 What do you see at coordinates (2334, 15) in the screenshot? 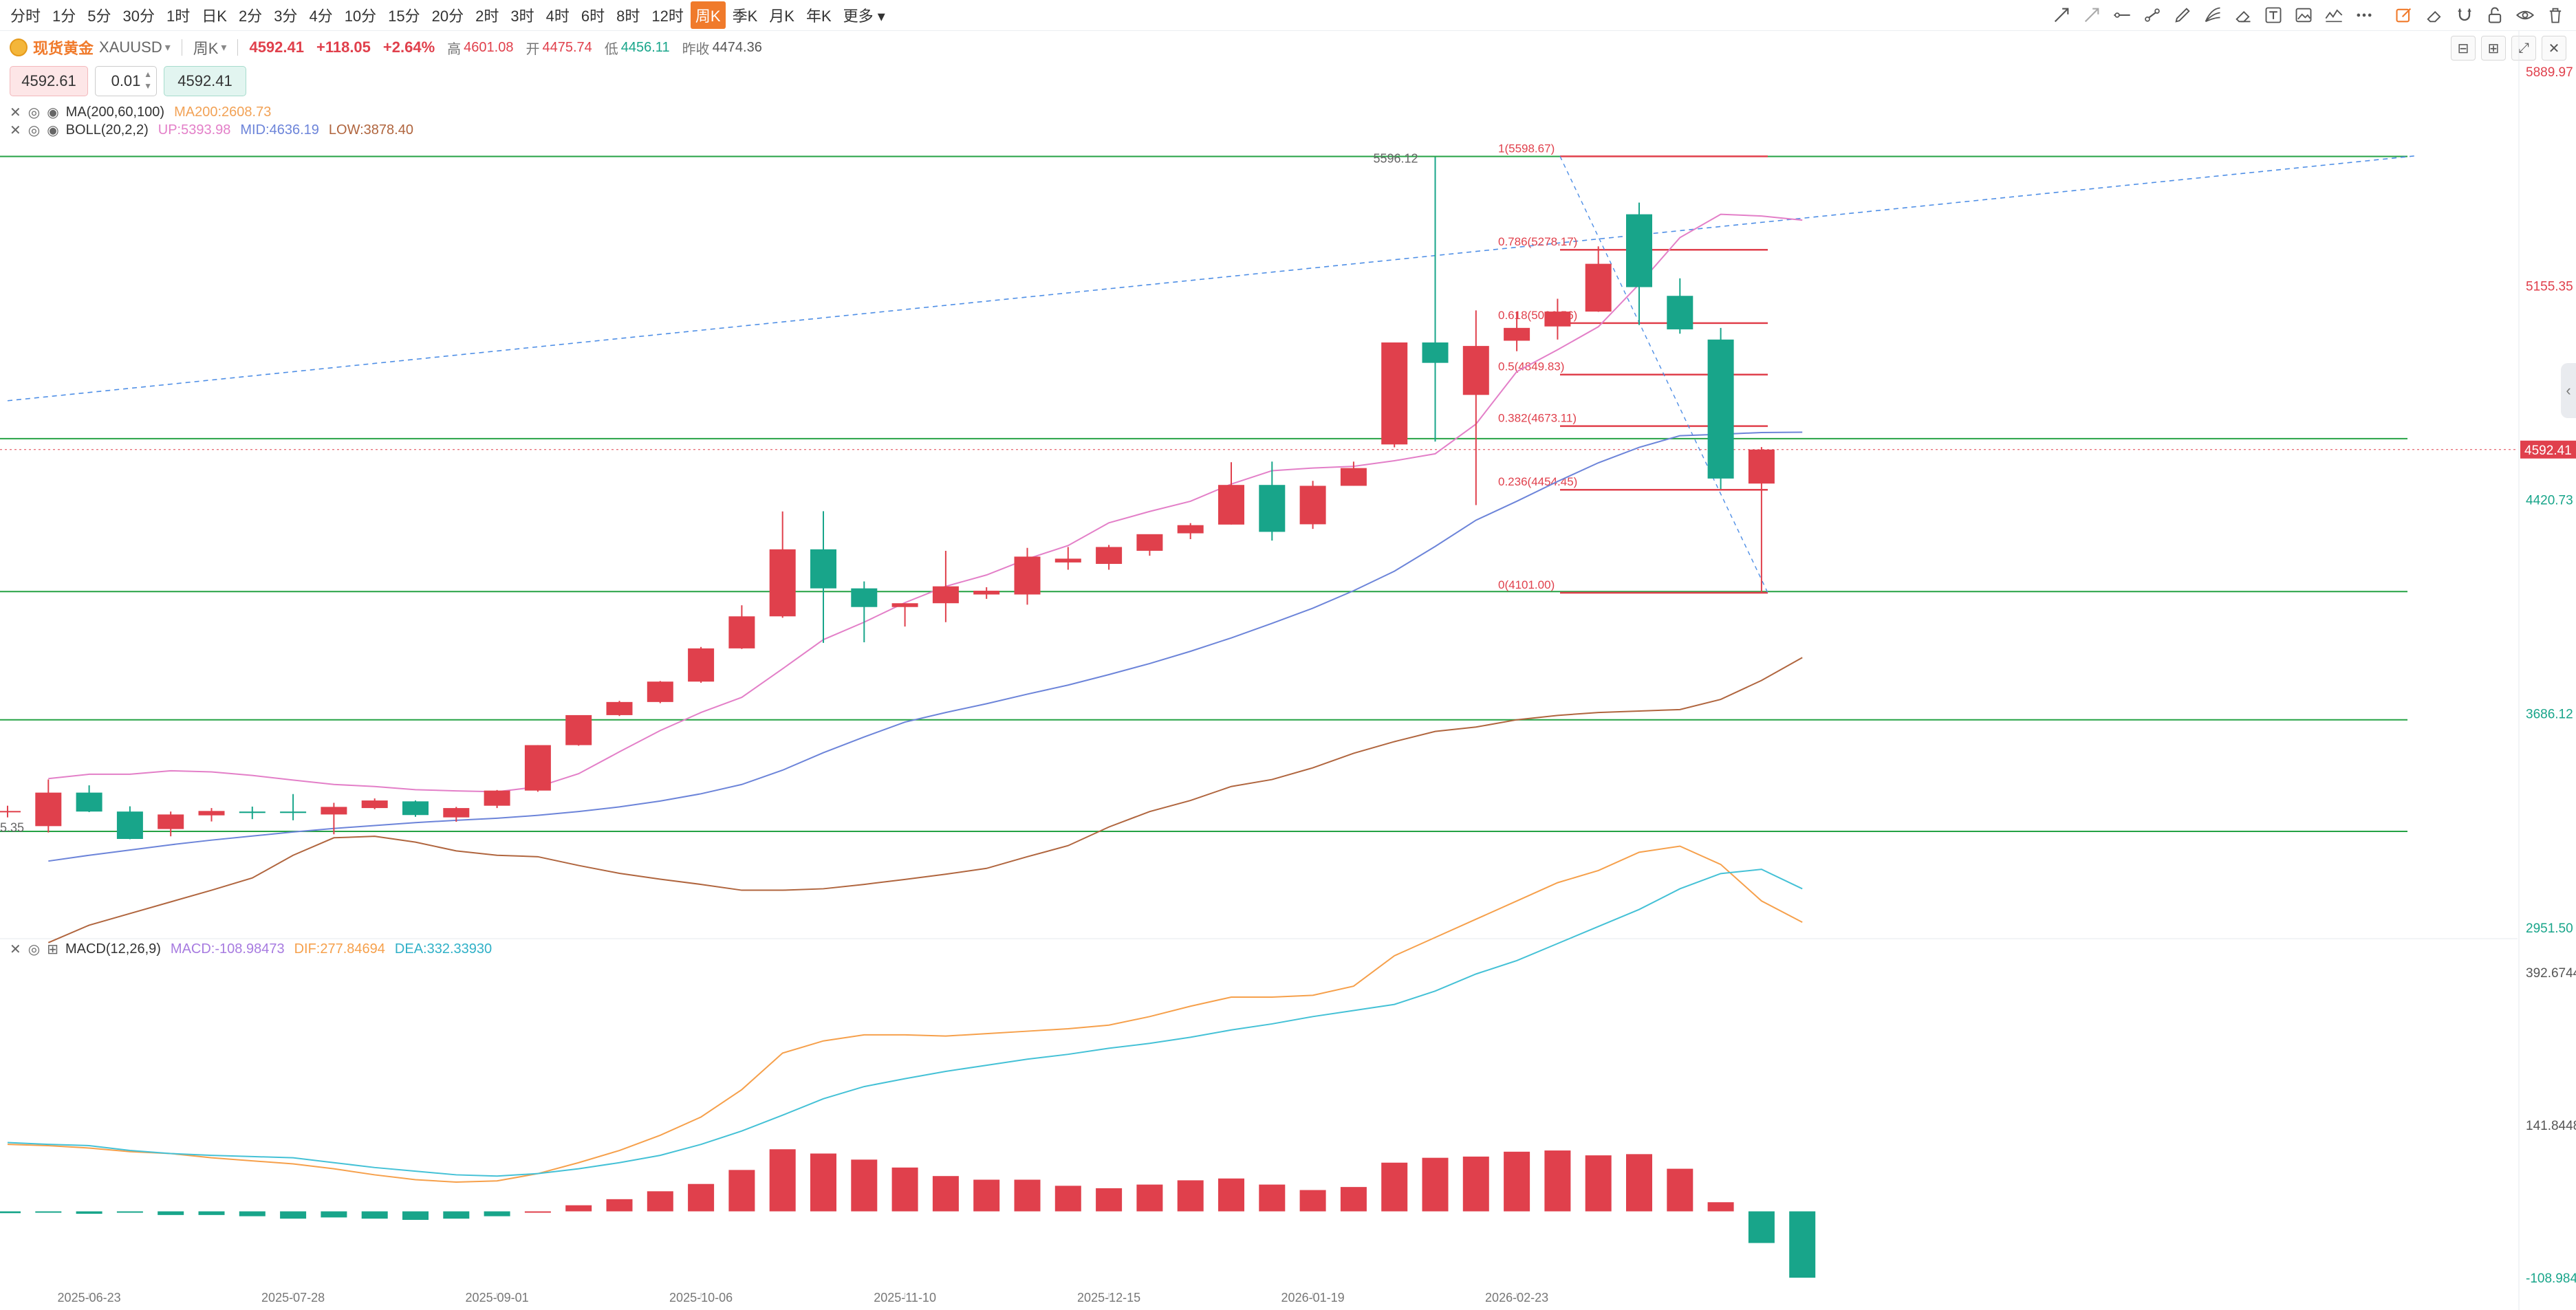
I see `pattern-tool-icon` at bounding box center [2334, 15].